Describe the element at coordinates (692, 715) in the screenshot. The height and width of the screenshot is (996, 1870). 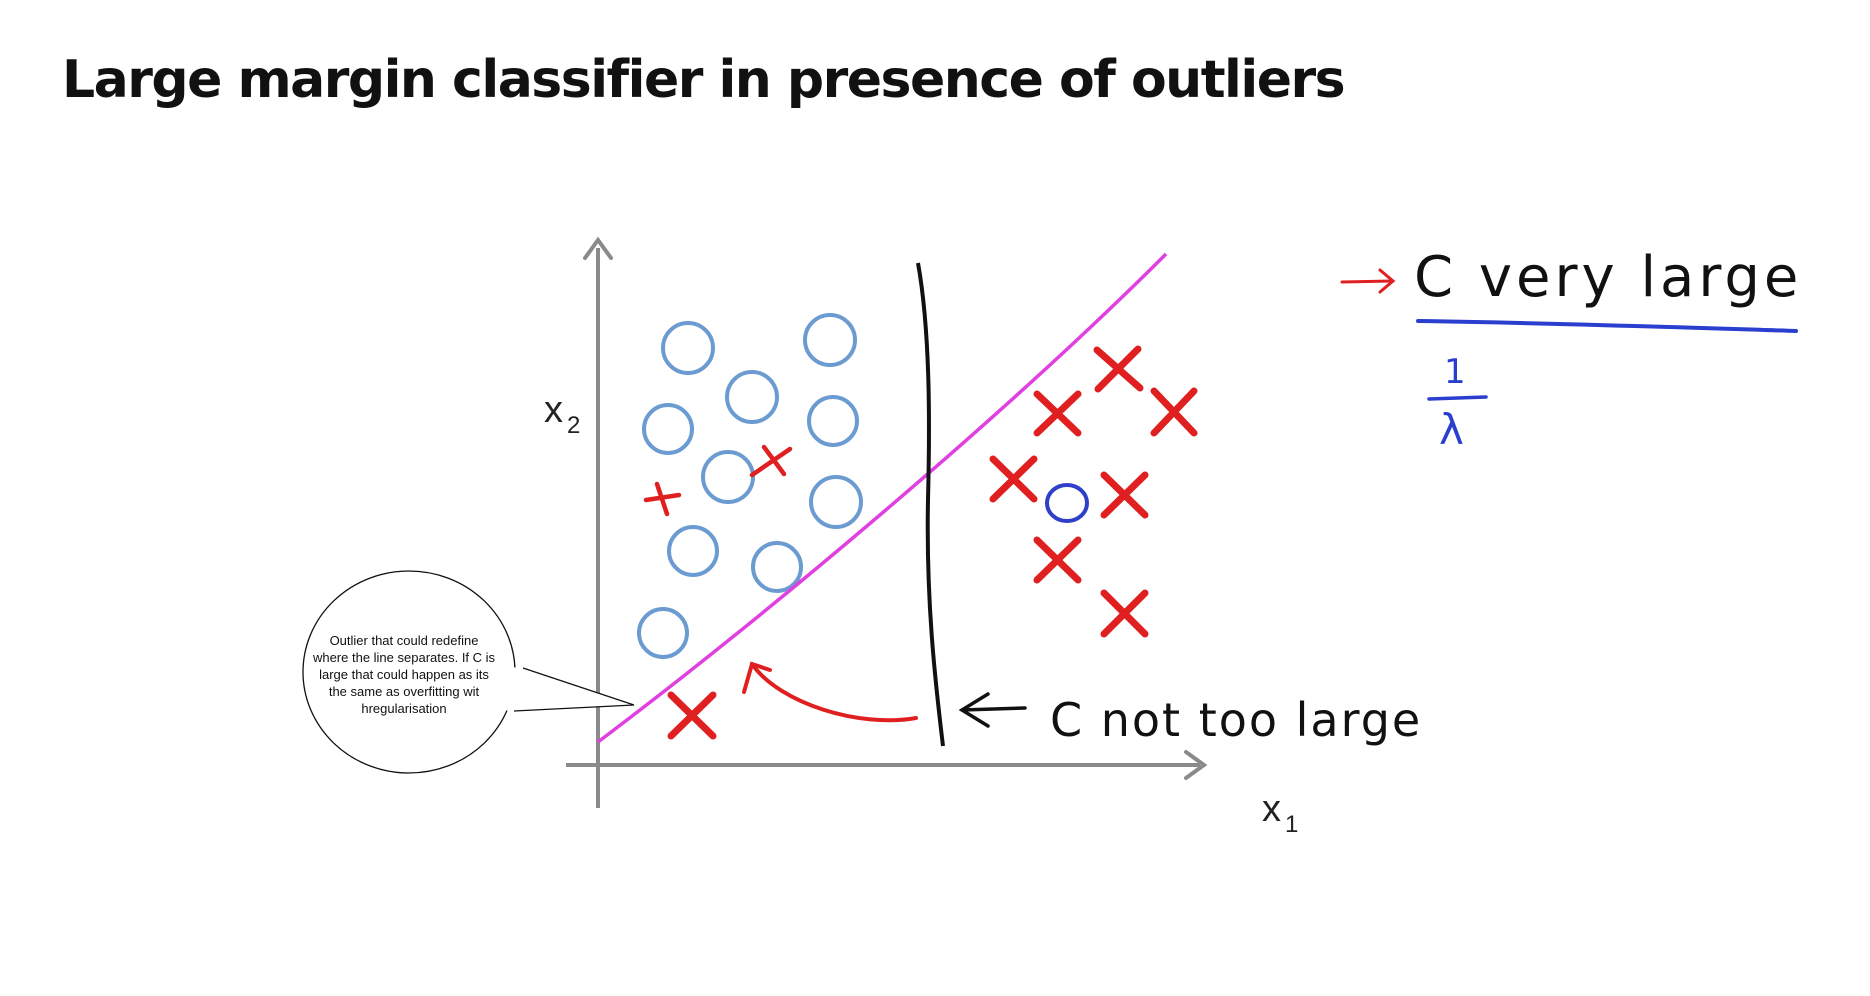
I see `outlier-cross-point` at that location.